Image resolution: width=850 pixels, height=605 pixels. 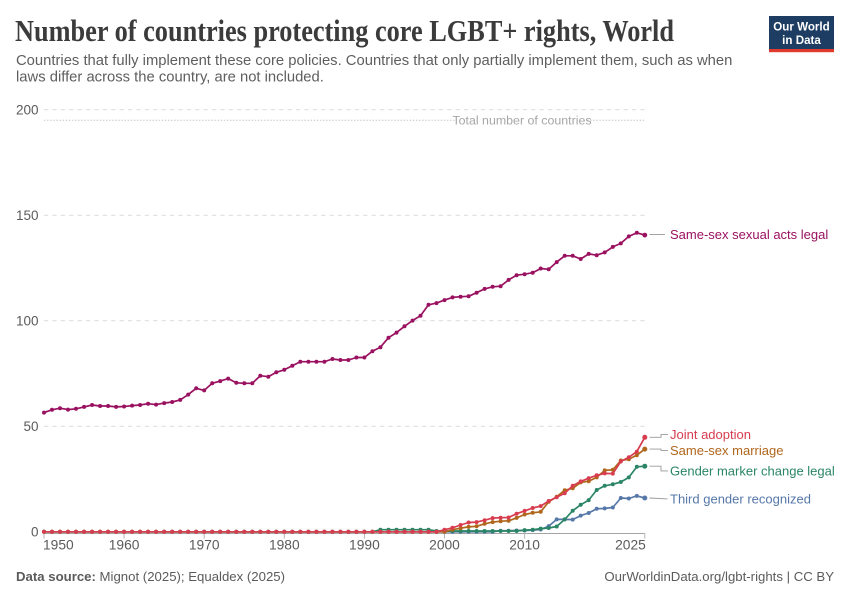 What do you see at coordinates (364, 545) in the screenshot?
I see `svg-text: 1990` at bounding box center [364, 545].